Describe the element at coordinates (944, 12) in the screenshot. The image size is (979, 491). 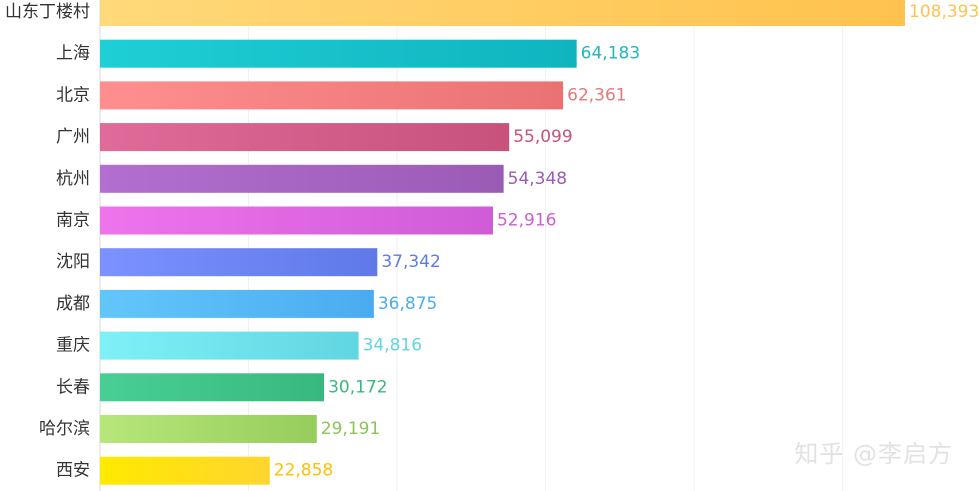
I see `value-label: 108,393` at that location.